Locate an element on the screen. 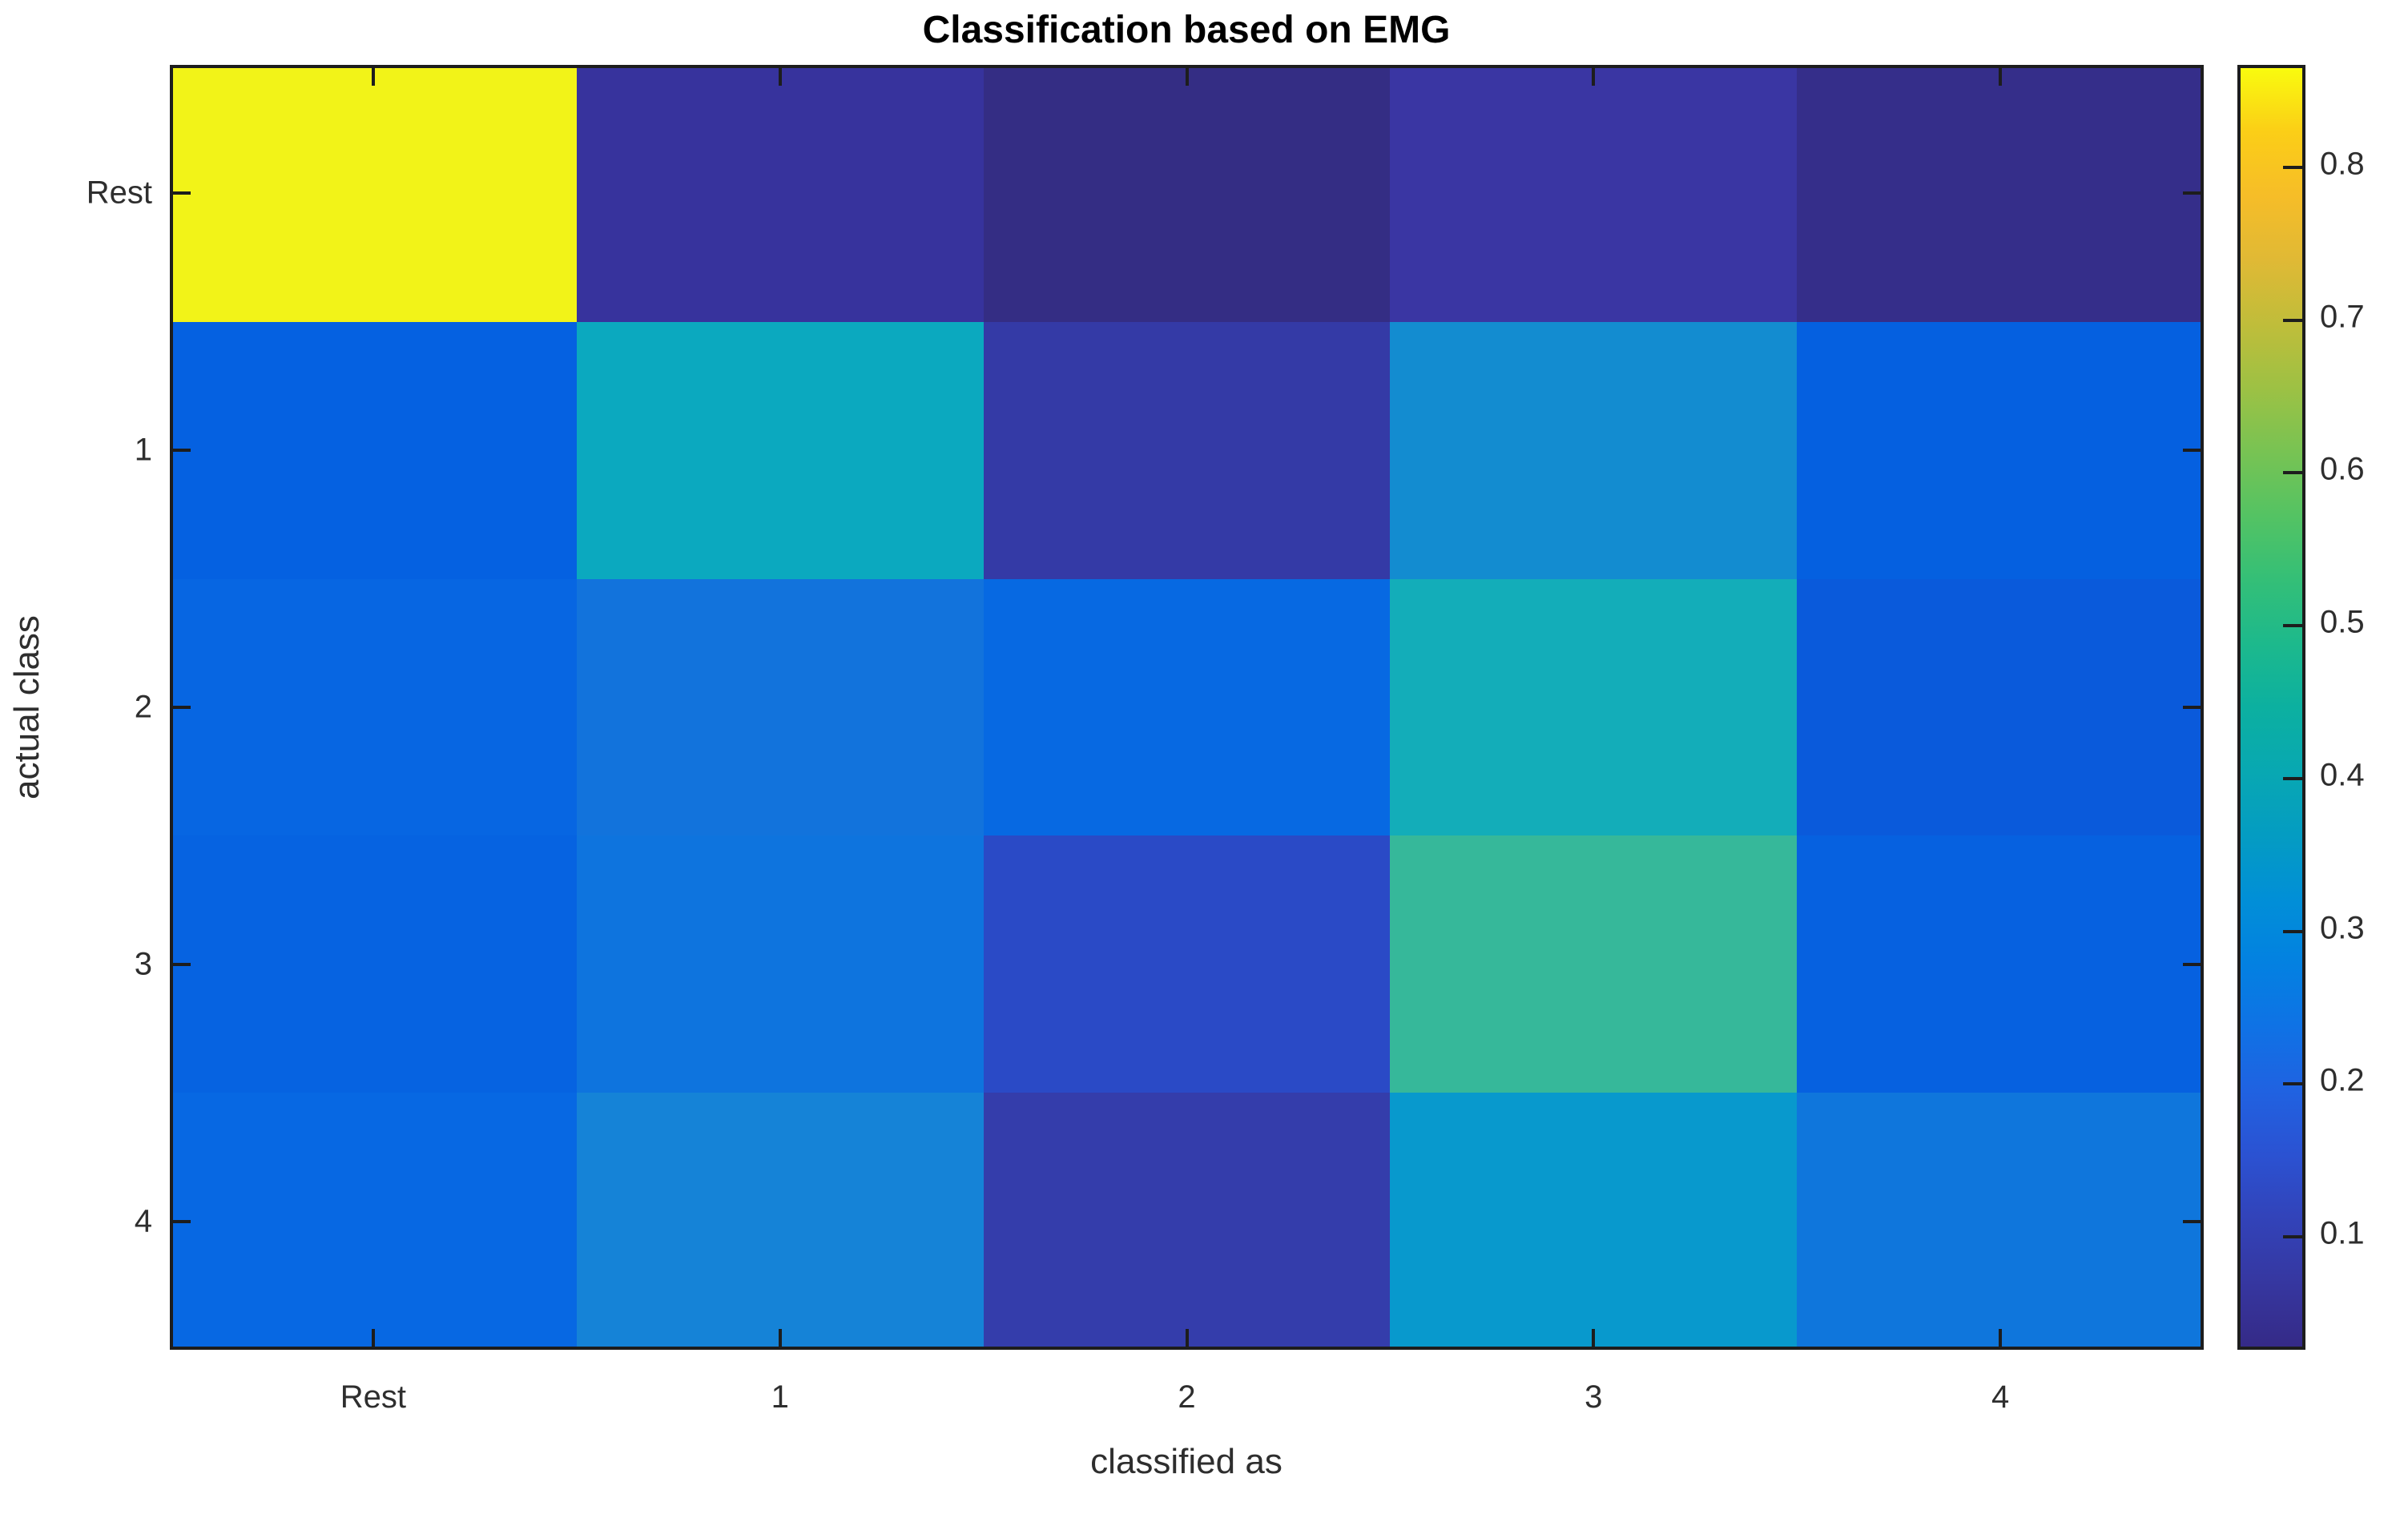 Image resolution: width=2408 pixels, height=1522 pixels. heatmap-cell-r4-c0 is located at coordinates (373, 1221).